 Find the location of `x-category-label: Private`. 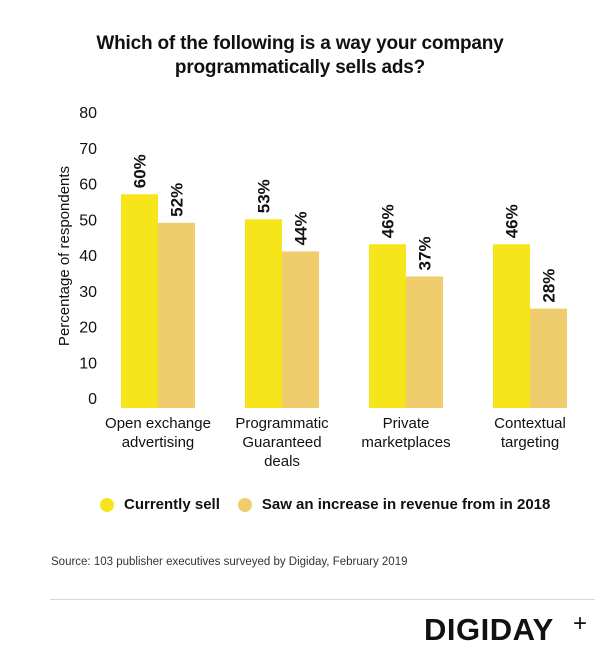

x-category-label: Private is located at coordinates (406, 423).